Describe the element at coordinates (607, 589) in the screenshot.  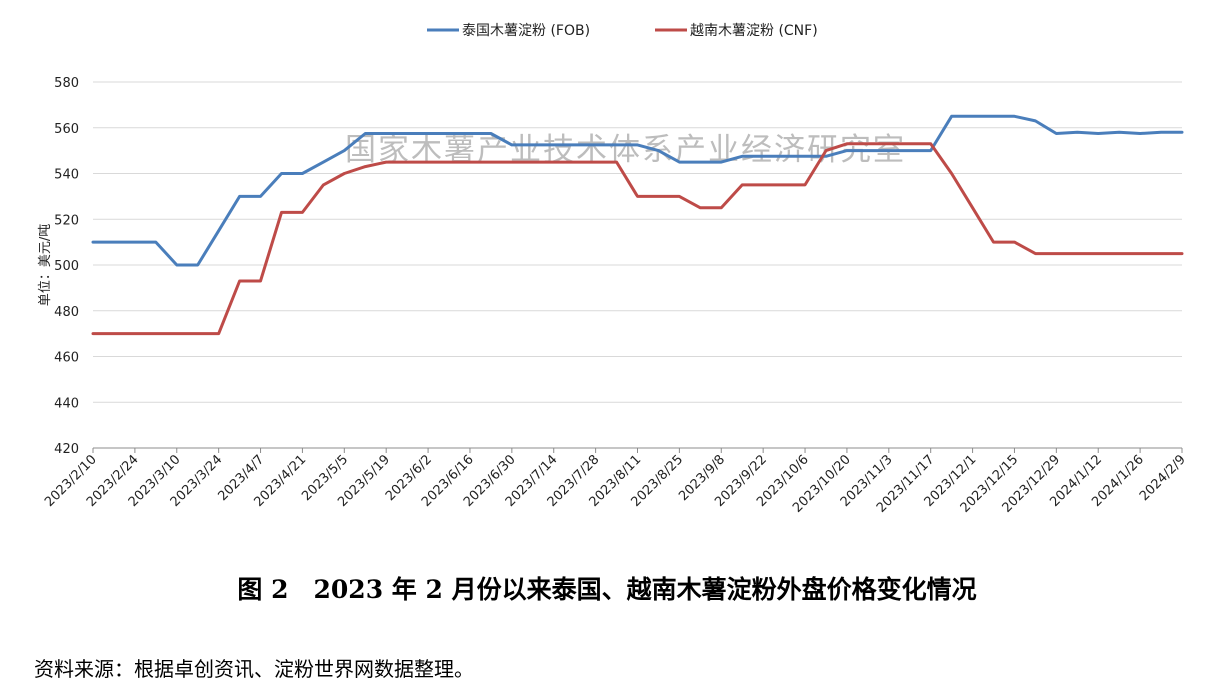
I see `figure-caption: 图 2 2023 年 2 月份以来泰国、越南木薯淀粉外盘价格变化情况` at that location.